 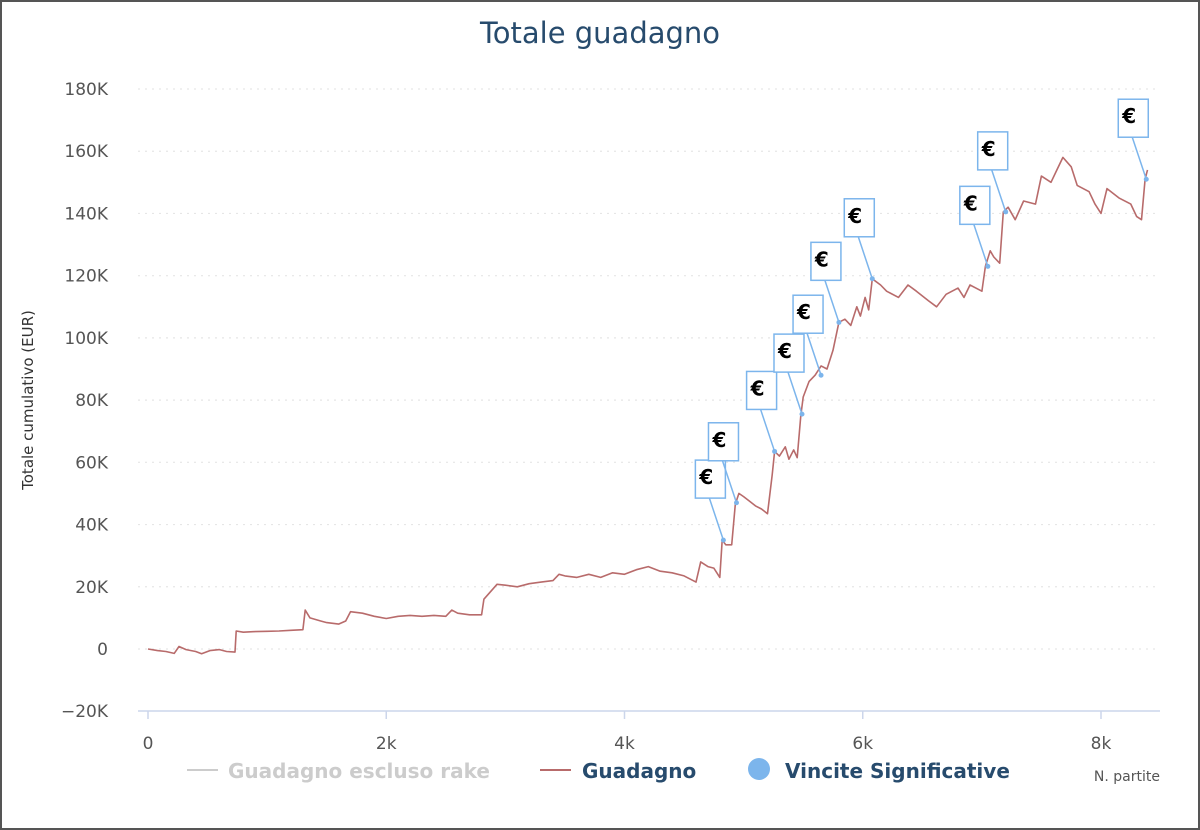 I want to click on y-tick-label: 160K, so click(x=86, y=152).